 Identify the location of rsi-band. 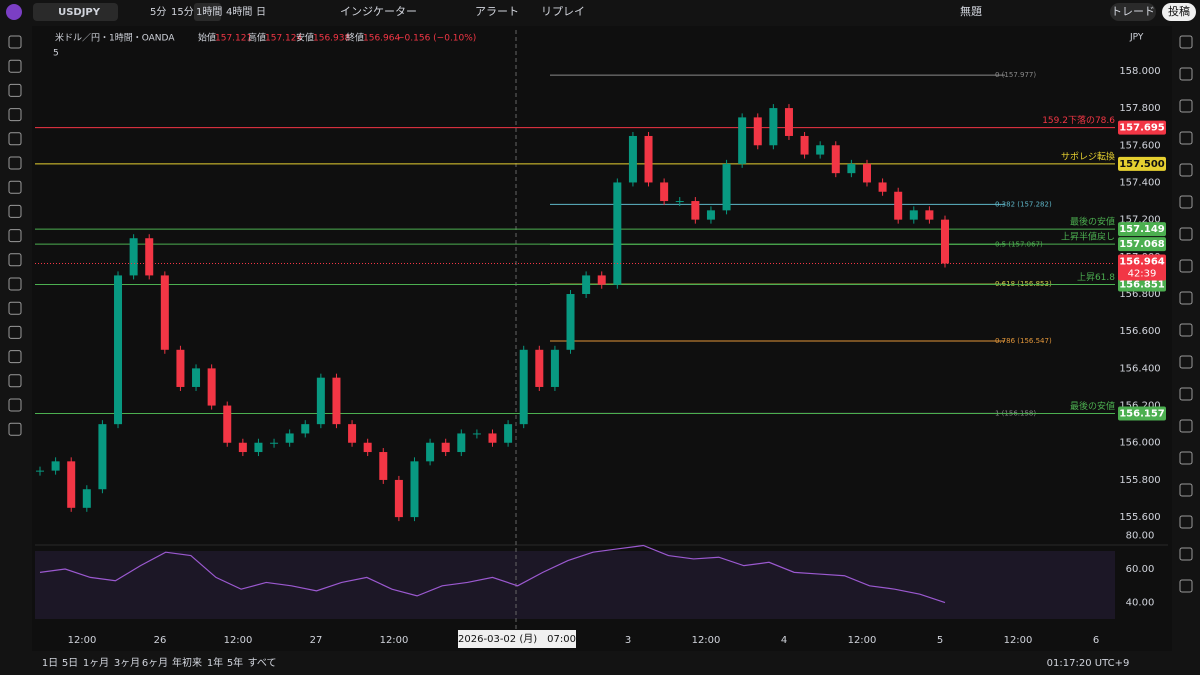
(575, 585).